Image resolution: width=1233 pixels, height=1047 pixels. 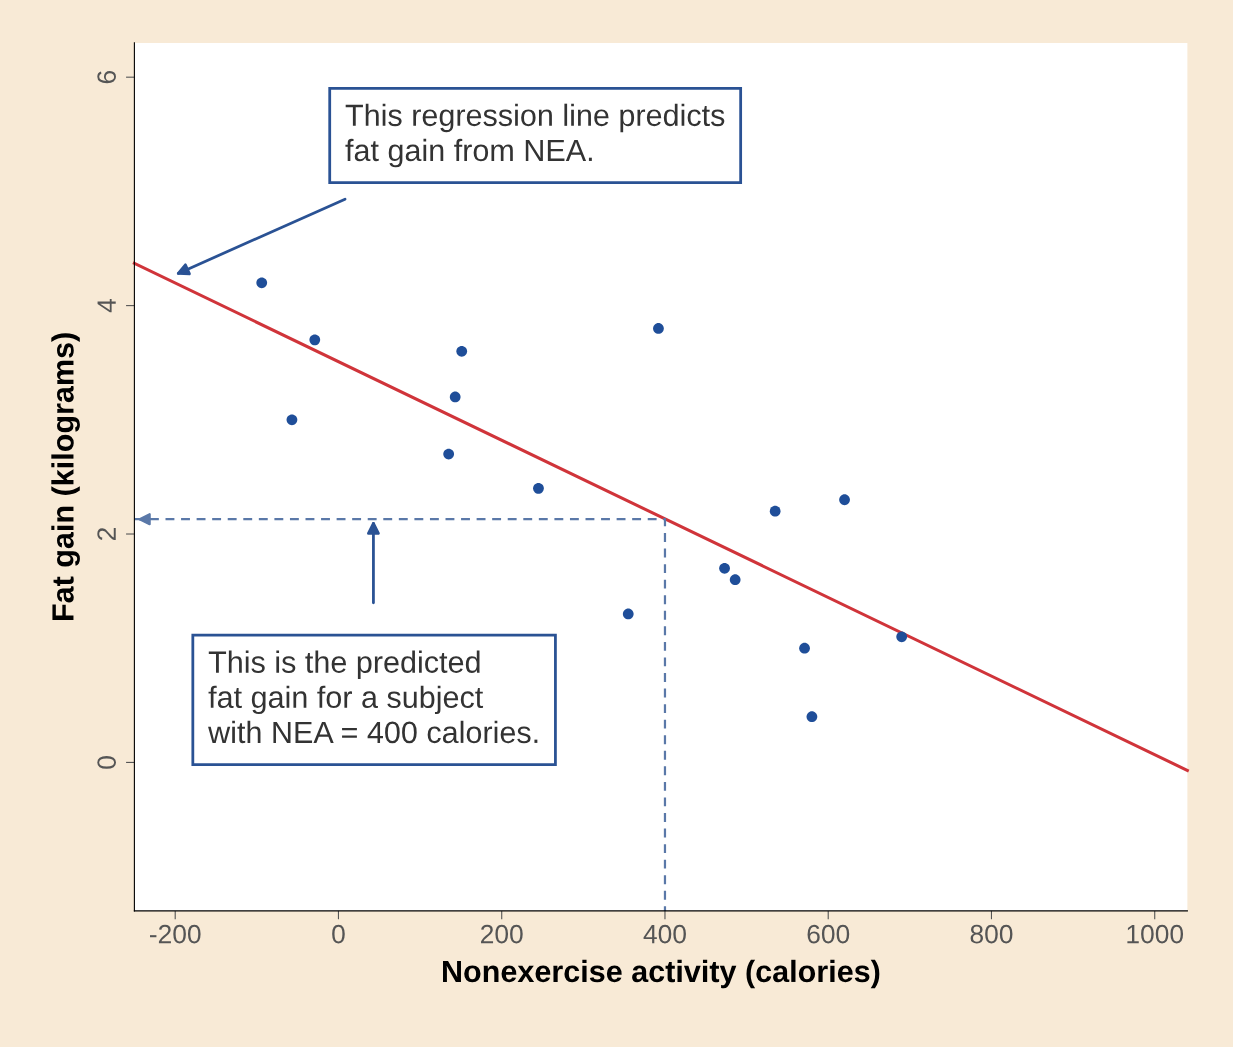 I want to click on x-tick-label: 200, so click(x=502, y=934).